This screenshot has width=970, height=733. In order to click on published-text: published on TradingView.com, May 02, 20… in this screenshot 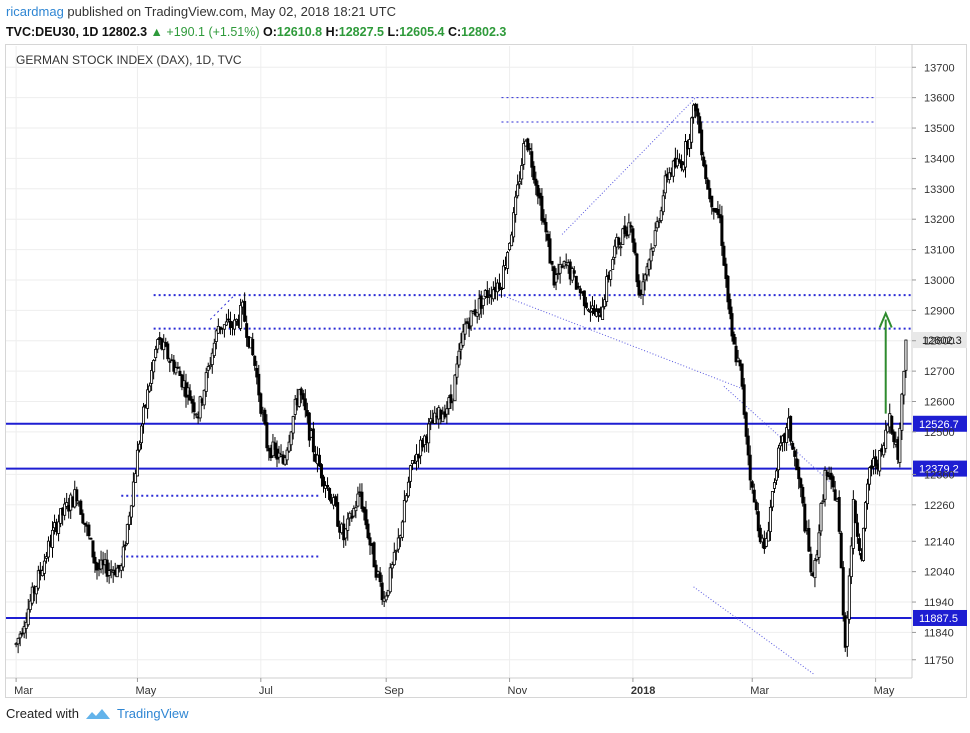, I will do `click(231, 11)`.